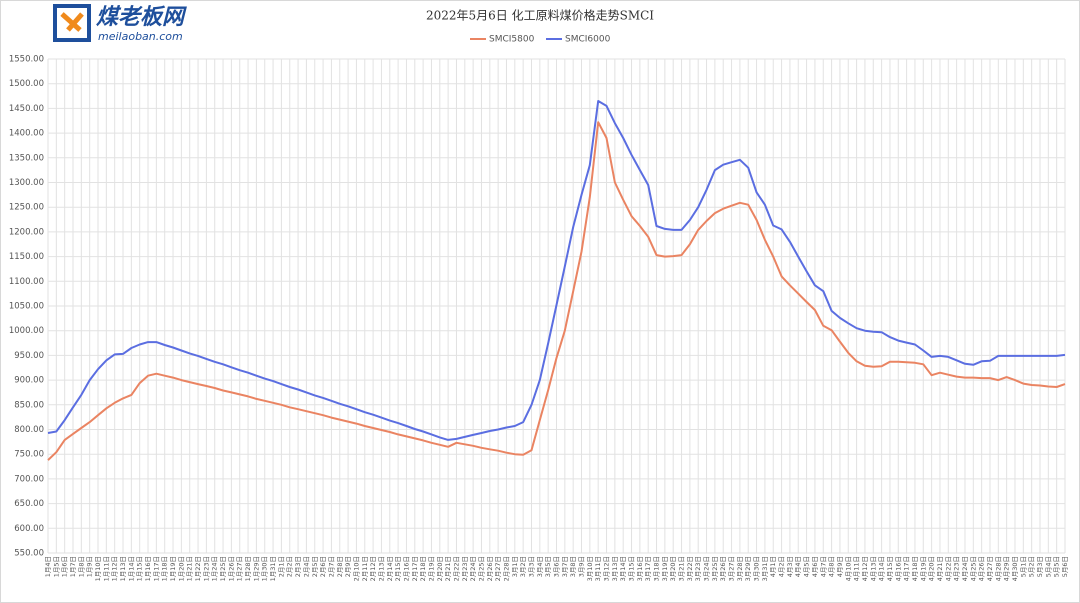  Describe the element at coordinates (481, 568) in the screenshot. I see `x-tick-label: 2月25日` at that location.